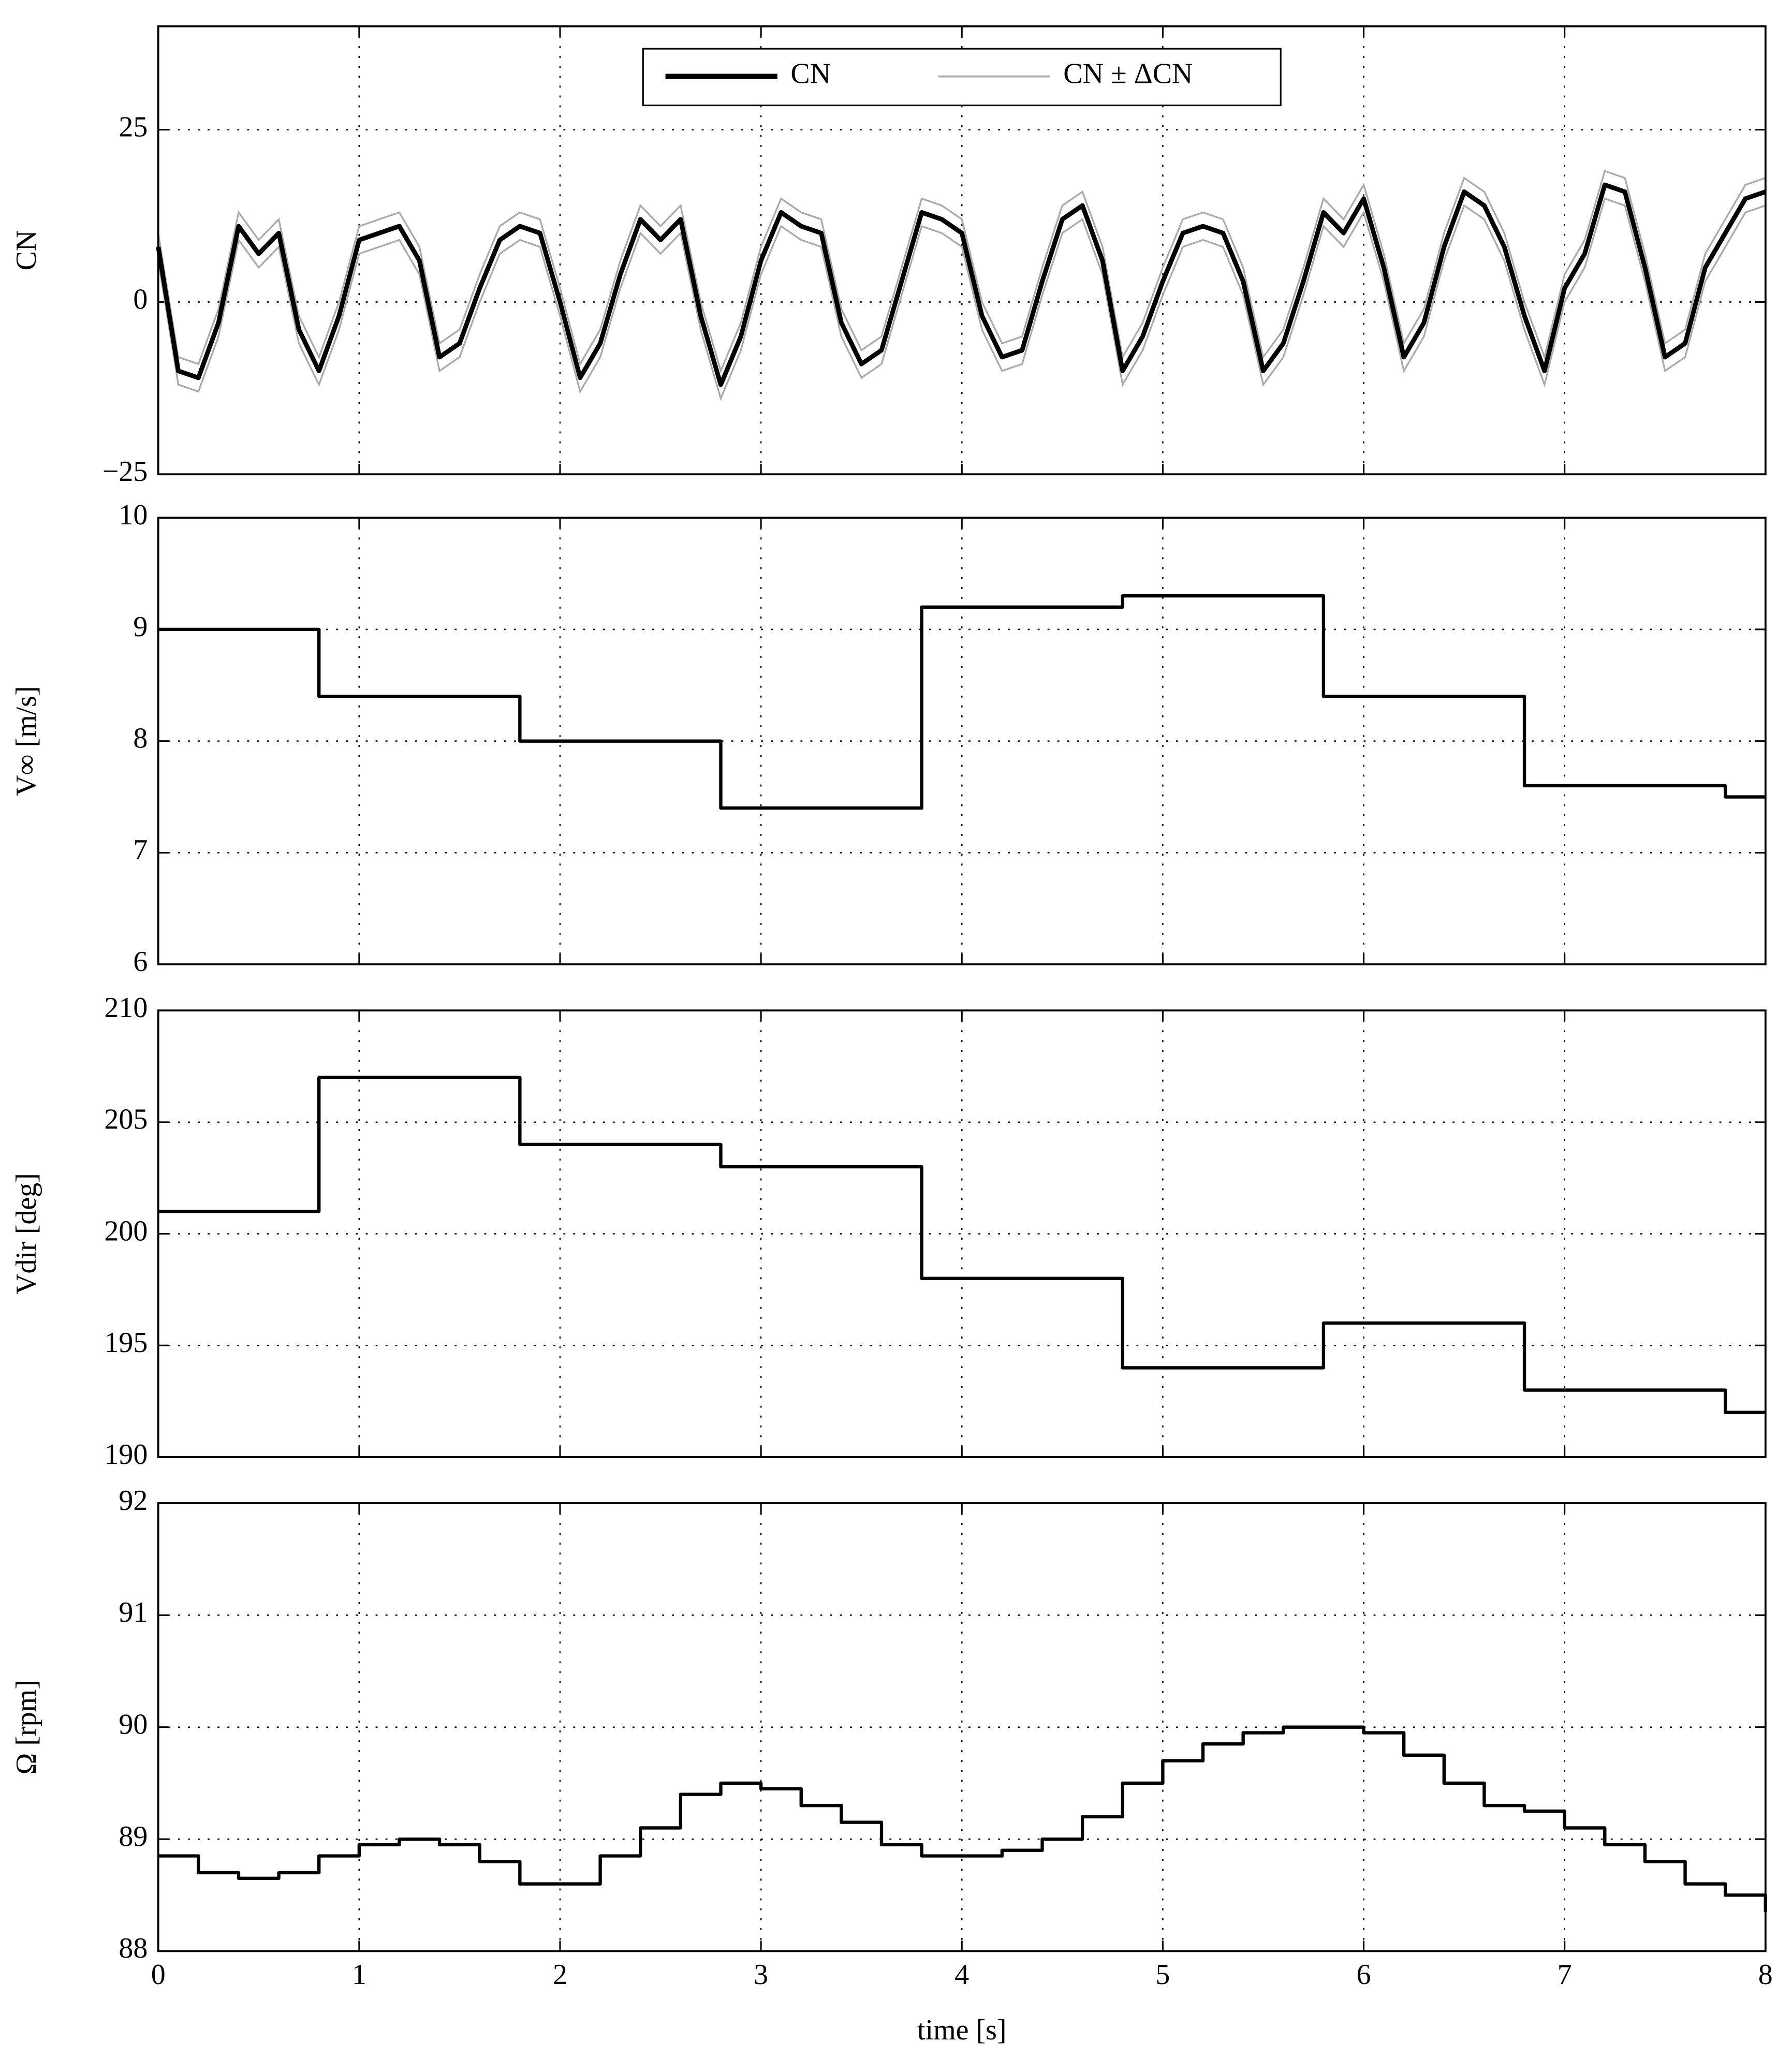 The image size is (1792, 2071). What do you see at coordinates (140, 962) in the screenshot?
I see `y-tick-label: 6` at bounding box center [140, 962].